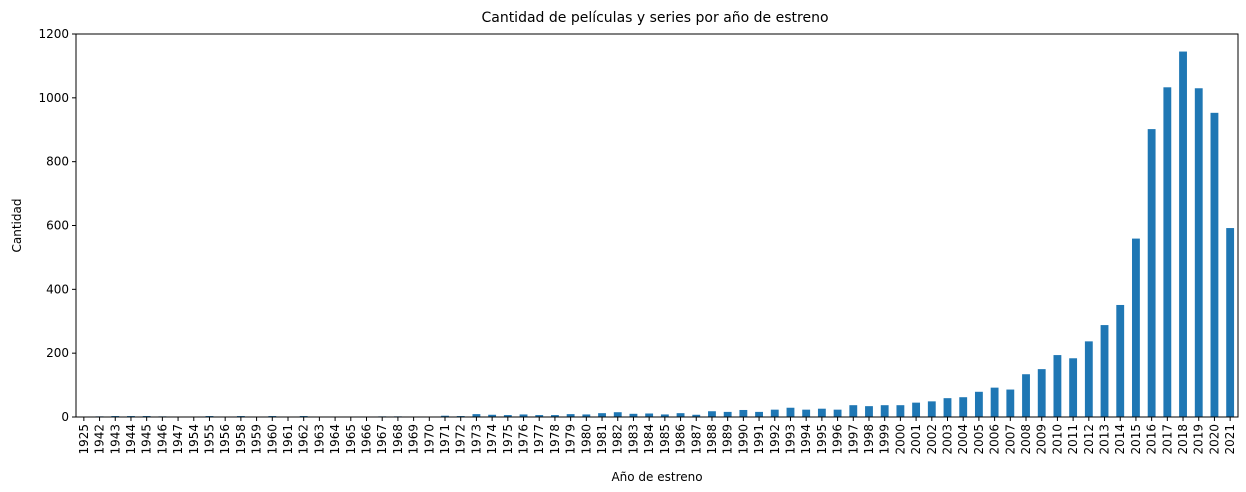 Image resolution: width=1246 pixels, height=492 pixels. What do you see at coordinates (806, 413) in the screenshot?
I see `bar-1994` at bounding box center [806, 413].